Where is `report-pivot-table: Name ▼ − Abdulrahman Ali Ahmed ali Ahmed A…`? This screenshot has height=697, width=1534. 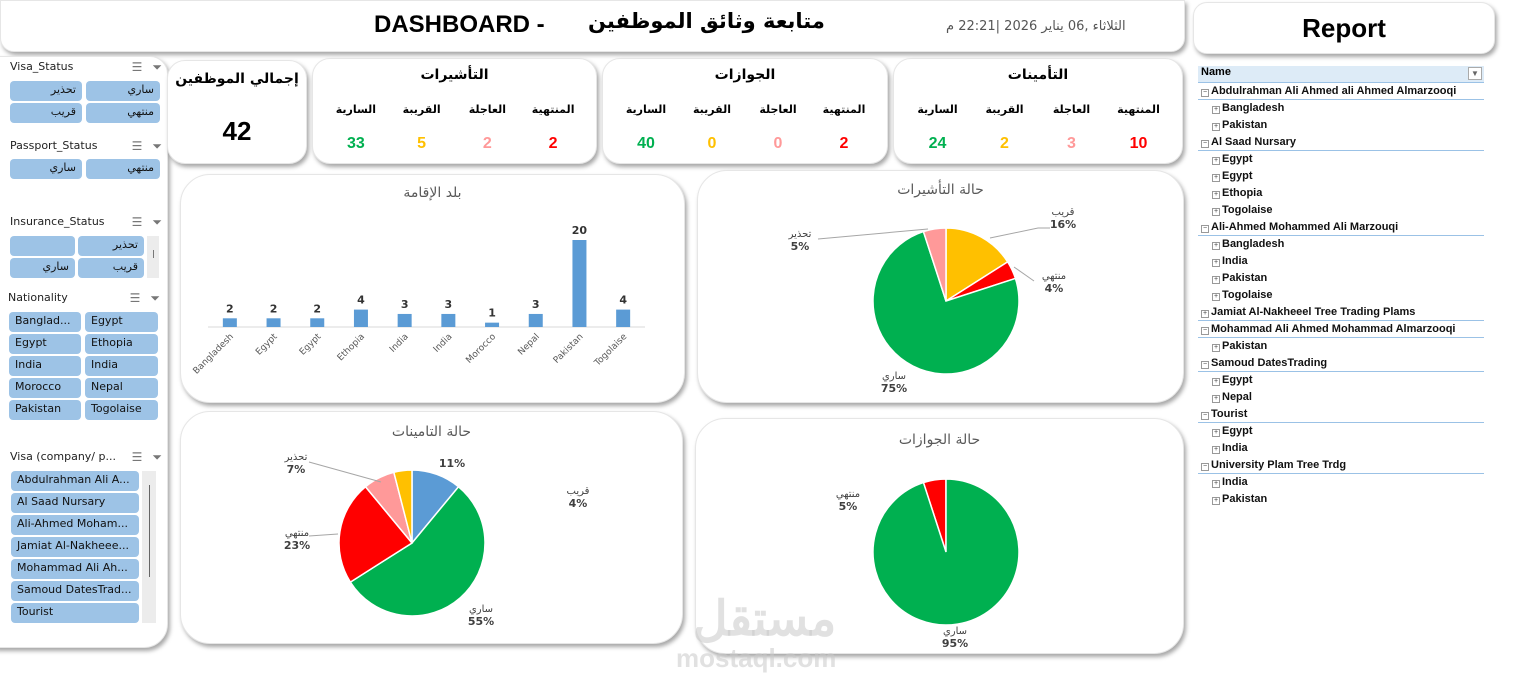
report-pivot-table: Name ▼ − Abdulrahman Ali Ahmed ali Ahmed A… is located at coordinates (1341, 287).